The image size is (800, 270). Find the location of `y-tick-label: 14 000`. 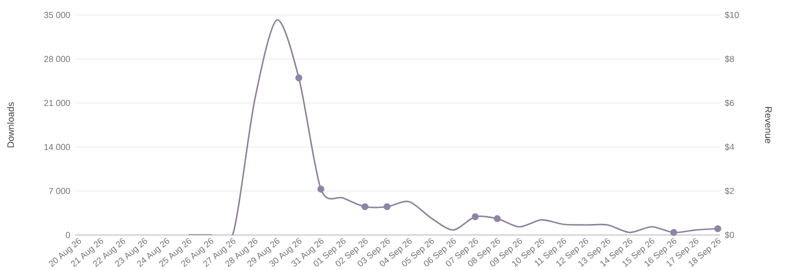

y-tick-label: 14 000 is located at coordinates (57, 147).